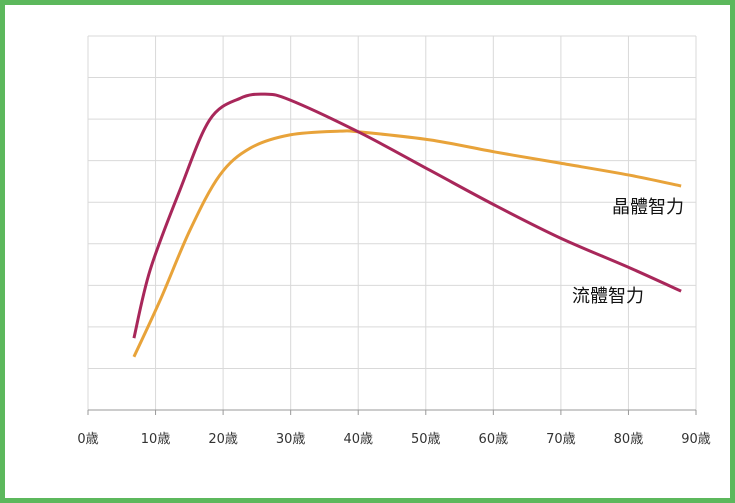 The image size is (735, 503). I want to click on x-tick-label: 30歳, so click(291, 439).